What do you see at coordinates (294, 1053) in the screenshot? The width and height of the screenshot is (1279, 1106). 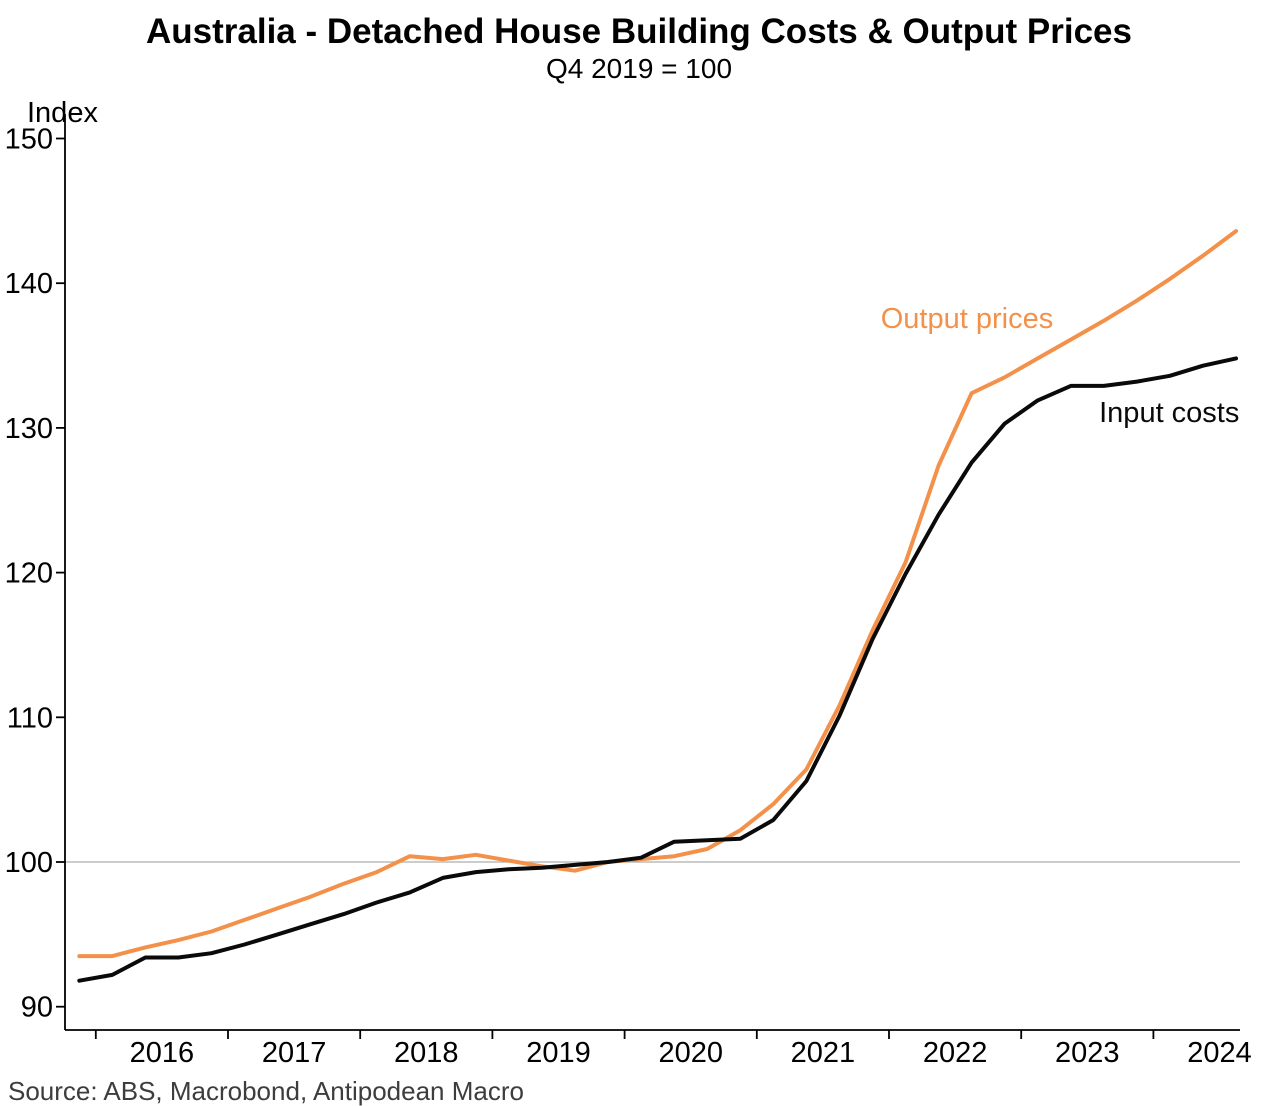 I see `x-tick-label: 2017` at bounding box center [294, 1053].